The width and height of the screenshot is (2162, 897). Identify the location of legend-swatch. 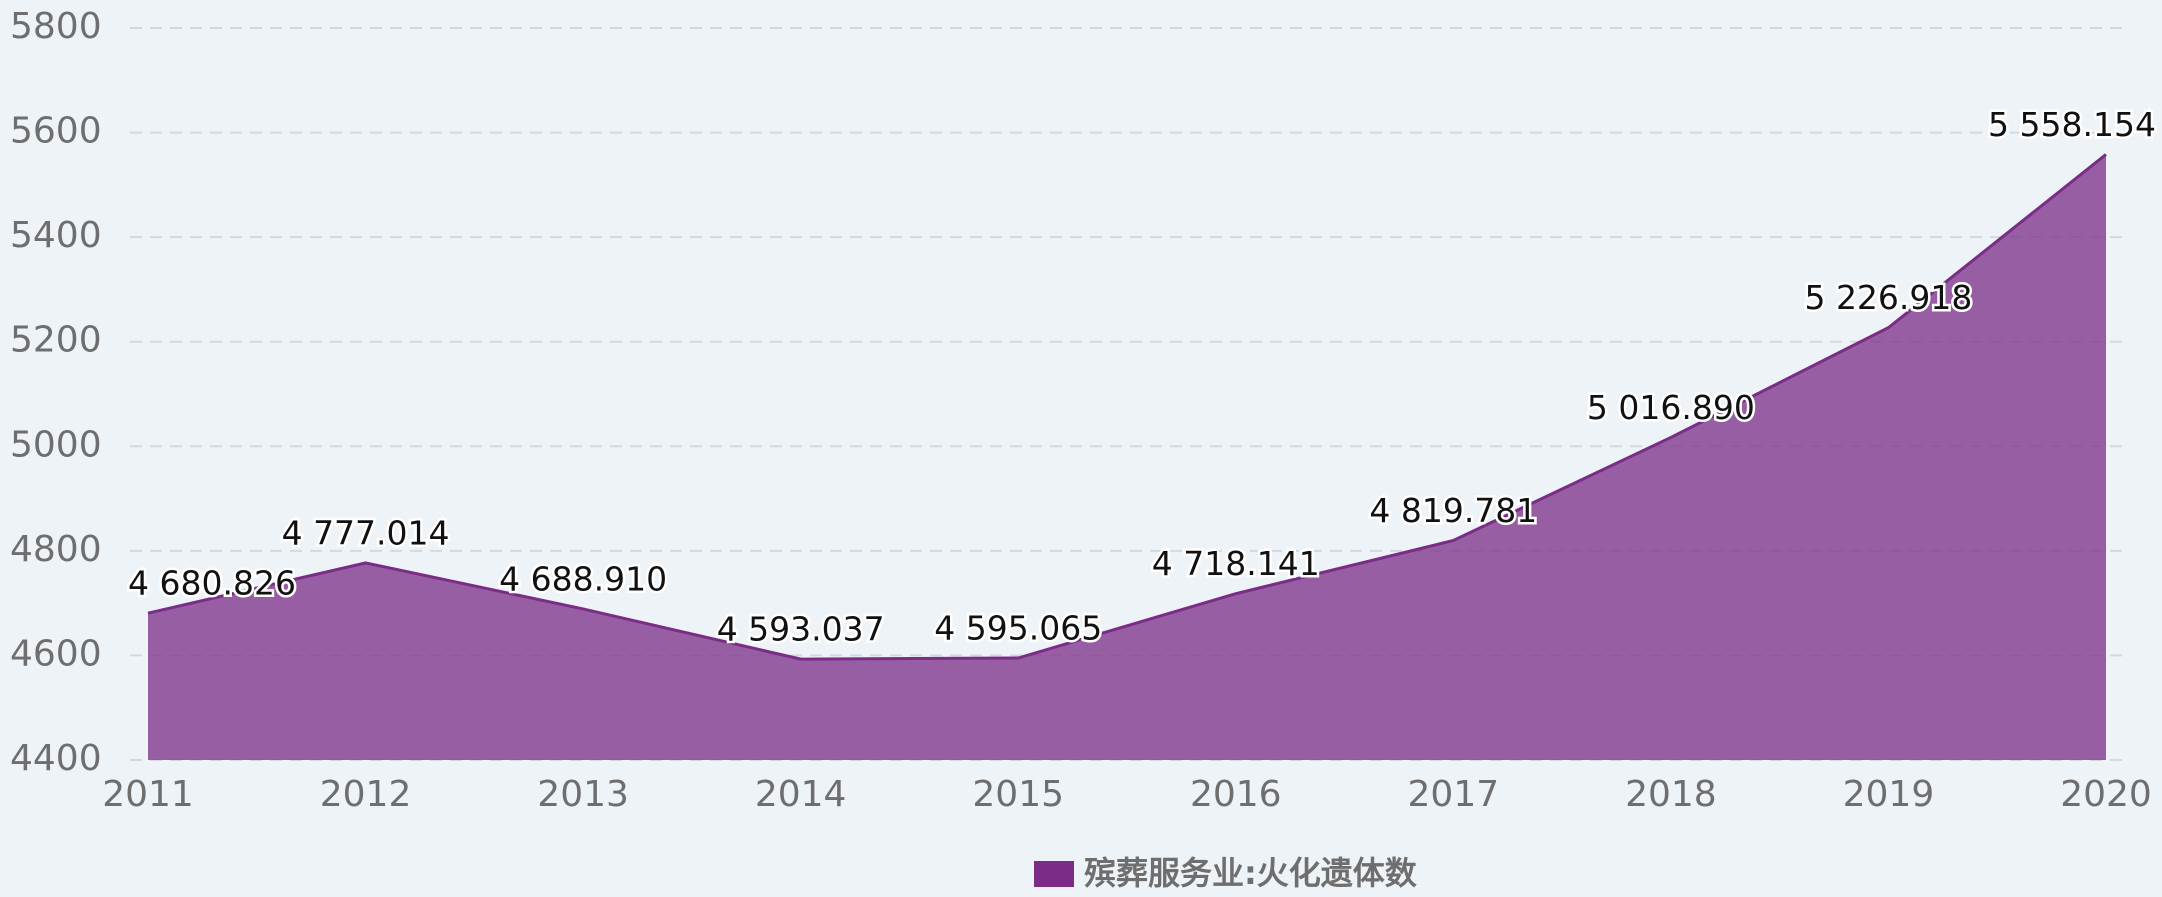
(1054, 874).